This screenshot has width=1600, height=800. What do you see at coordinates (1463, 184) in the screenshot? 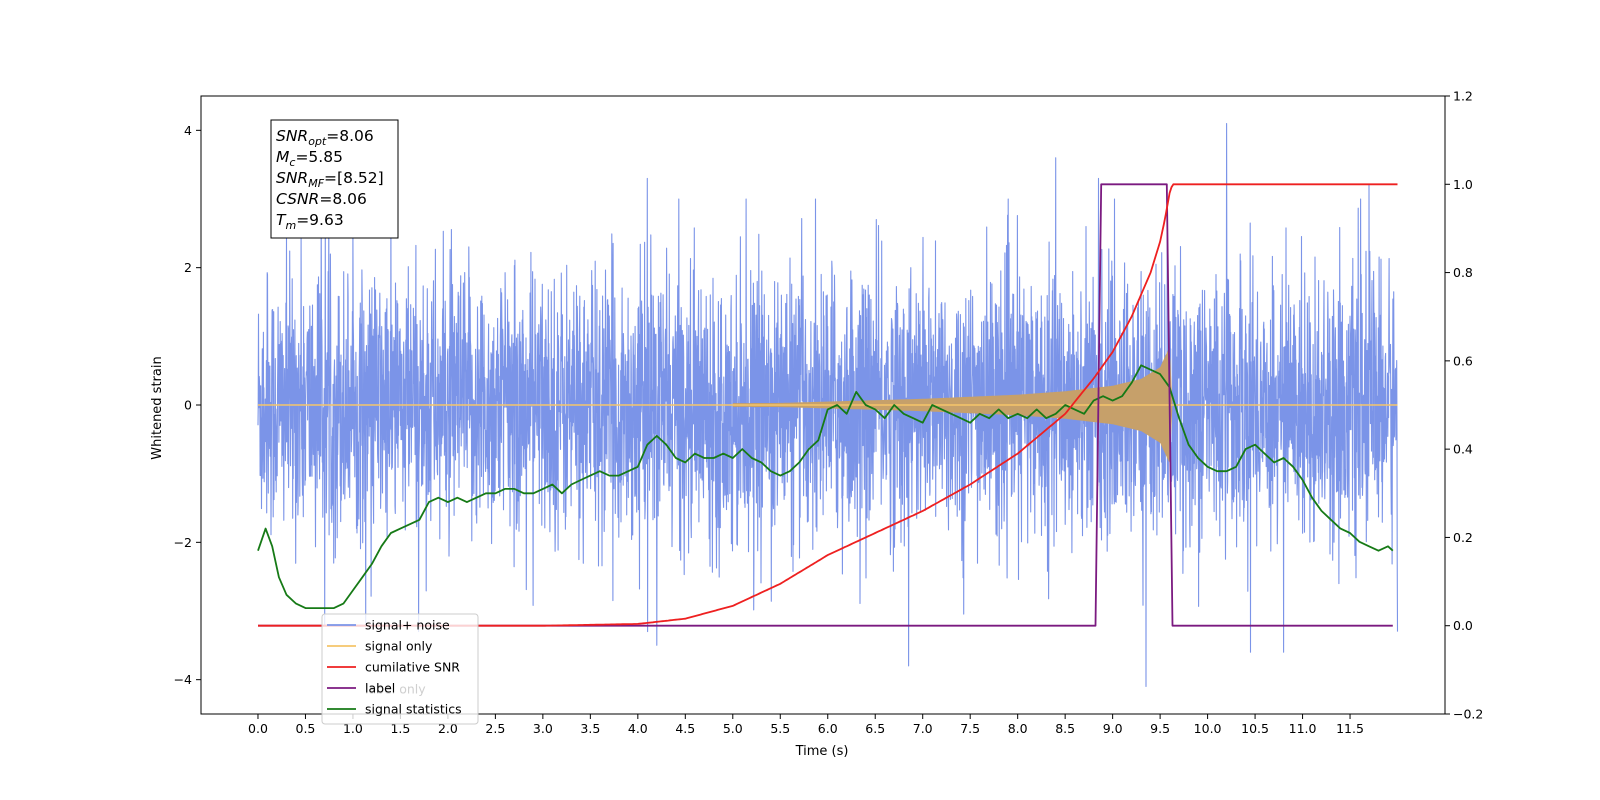
I see `y2-tick-label: 1.0` at bounding box center [1463, 184].